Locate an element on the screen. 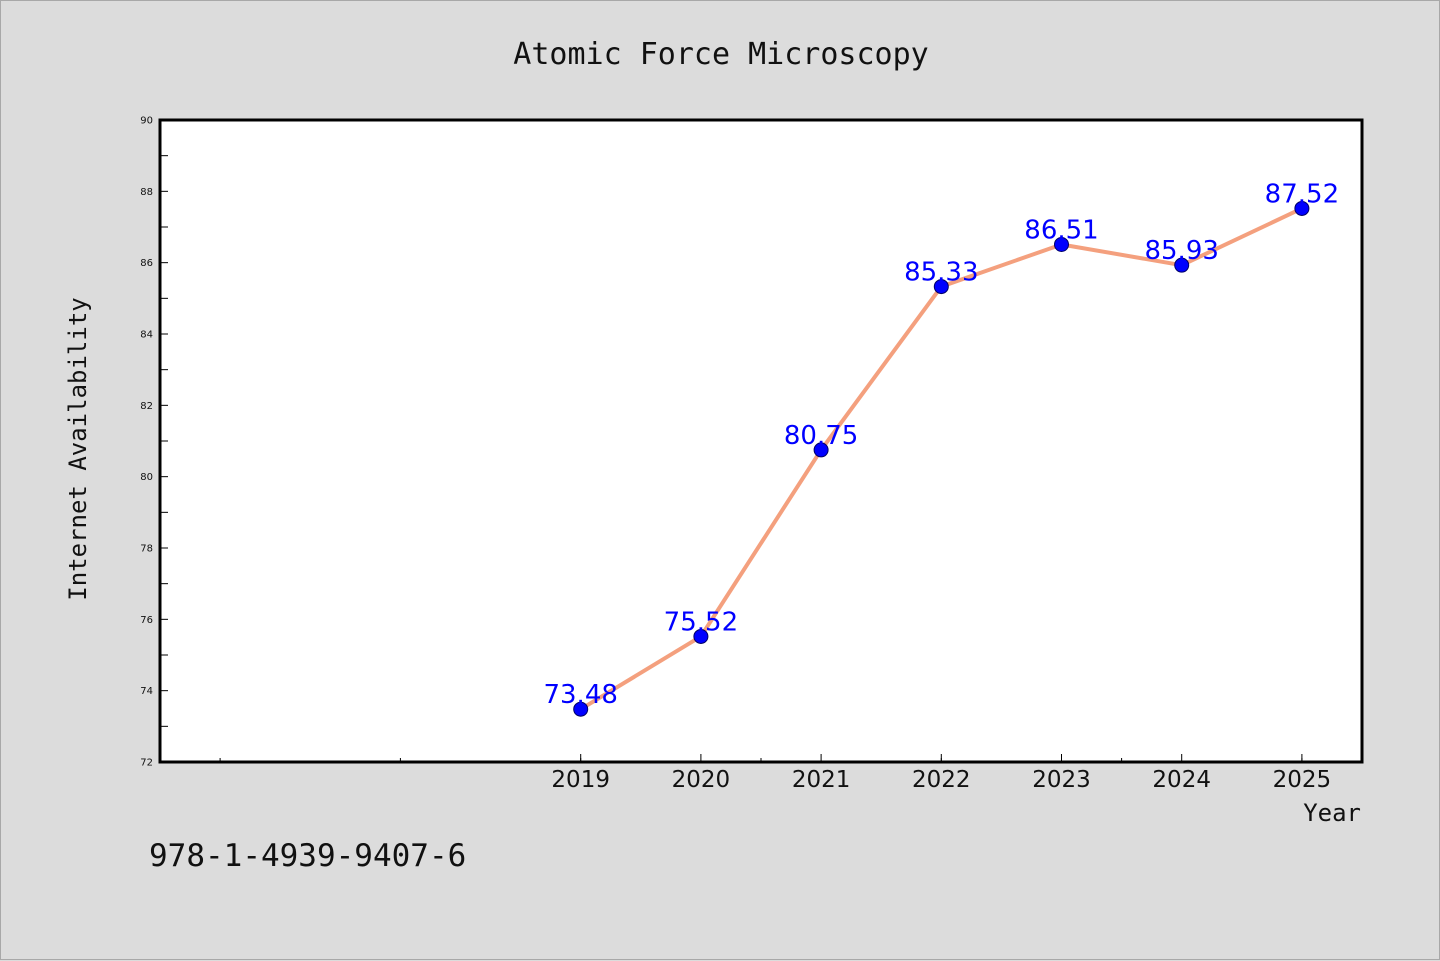 This screenshot has width=1440, height=961. x-tick-label: 2023 is located at coordinates (1061, 780).